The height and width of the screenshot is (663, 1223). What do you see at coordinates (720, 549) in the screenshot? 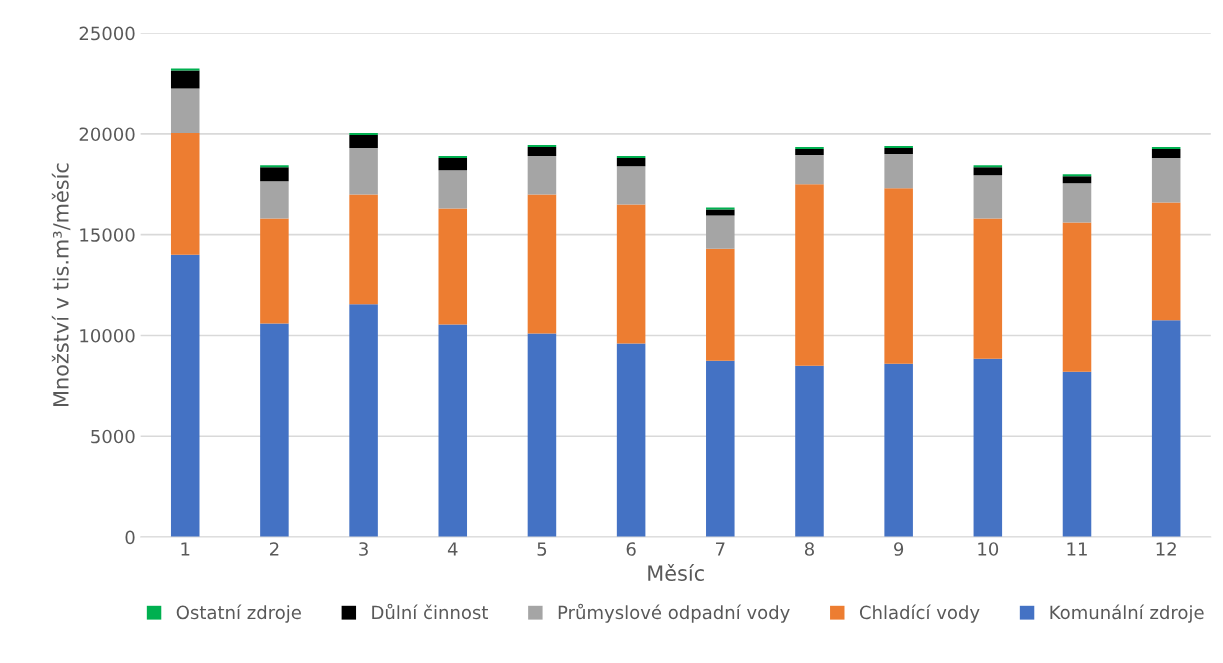
I see `x-tick-label: 7` at bounding box center [720, 549].